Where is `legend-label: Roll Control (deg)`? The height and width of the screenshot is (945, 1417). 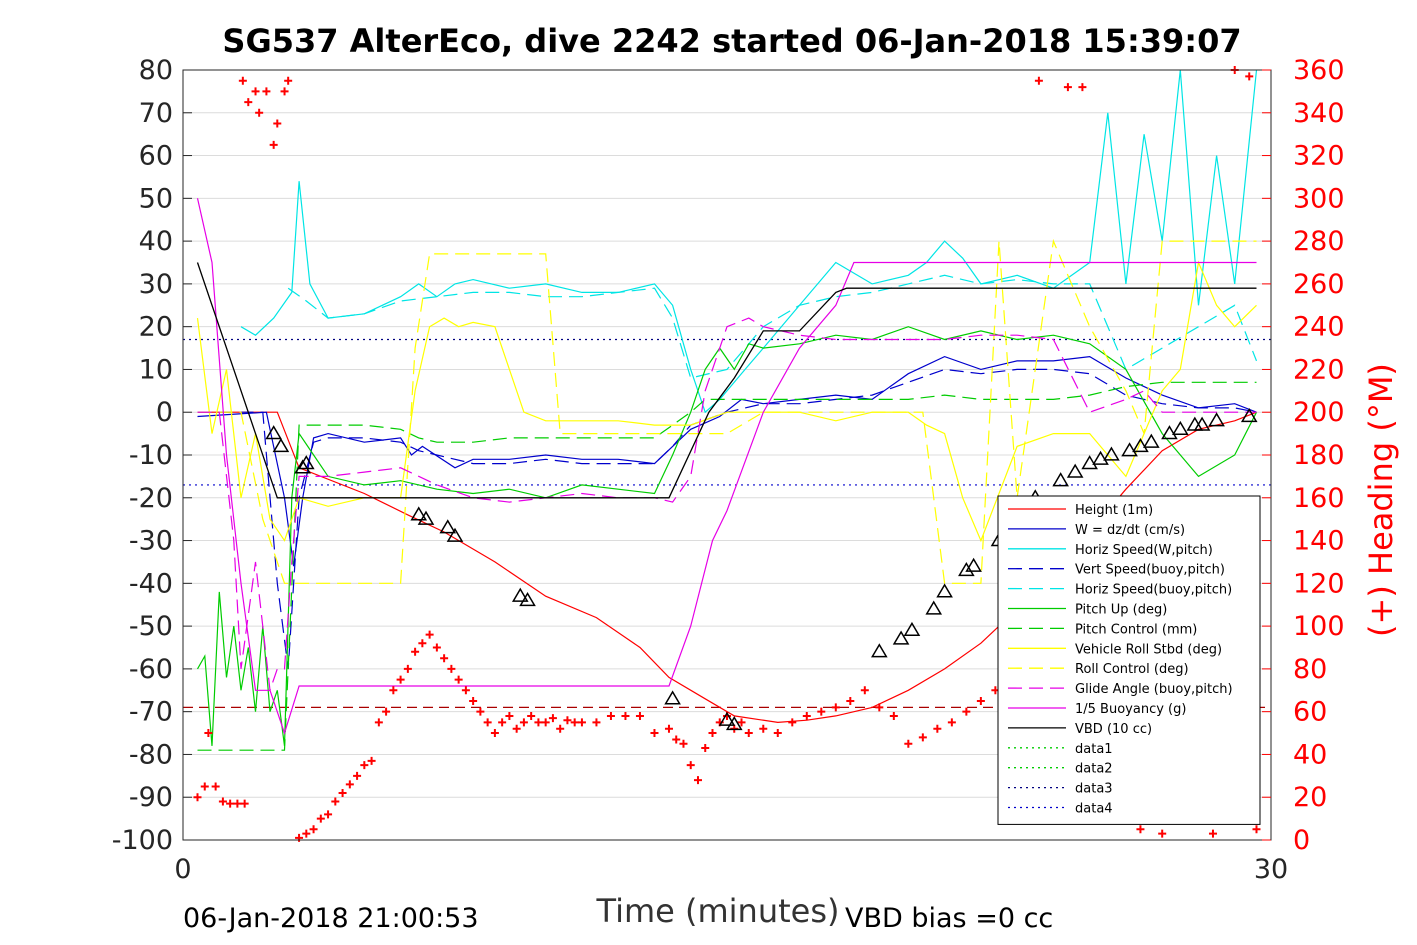 legend-label: Roll Control (deg) is located at coordinates (1132, 669).